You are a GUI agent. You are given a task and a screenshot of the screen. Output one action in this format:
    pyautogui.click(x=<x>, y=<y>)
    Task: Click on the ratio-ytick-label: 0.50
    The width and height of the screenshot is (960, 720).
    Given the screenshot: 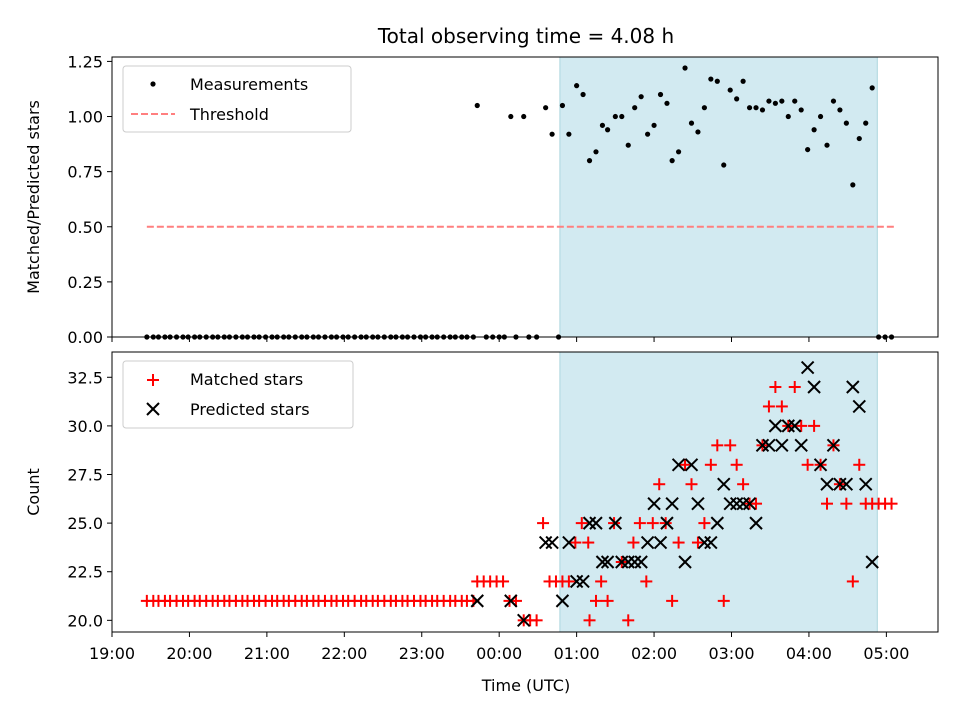 What is the action you would take?
    pyautogui.click(x=85, y=227)
    